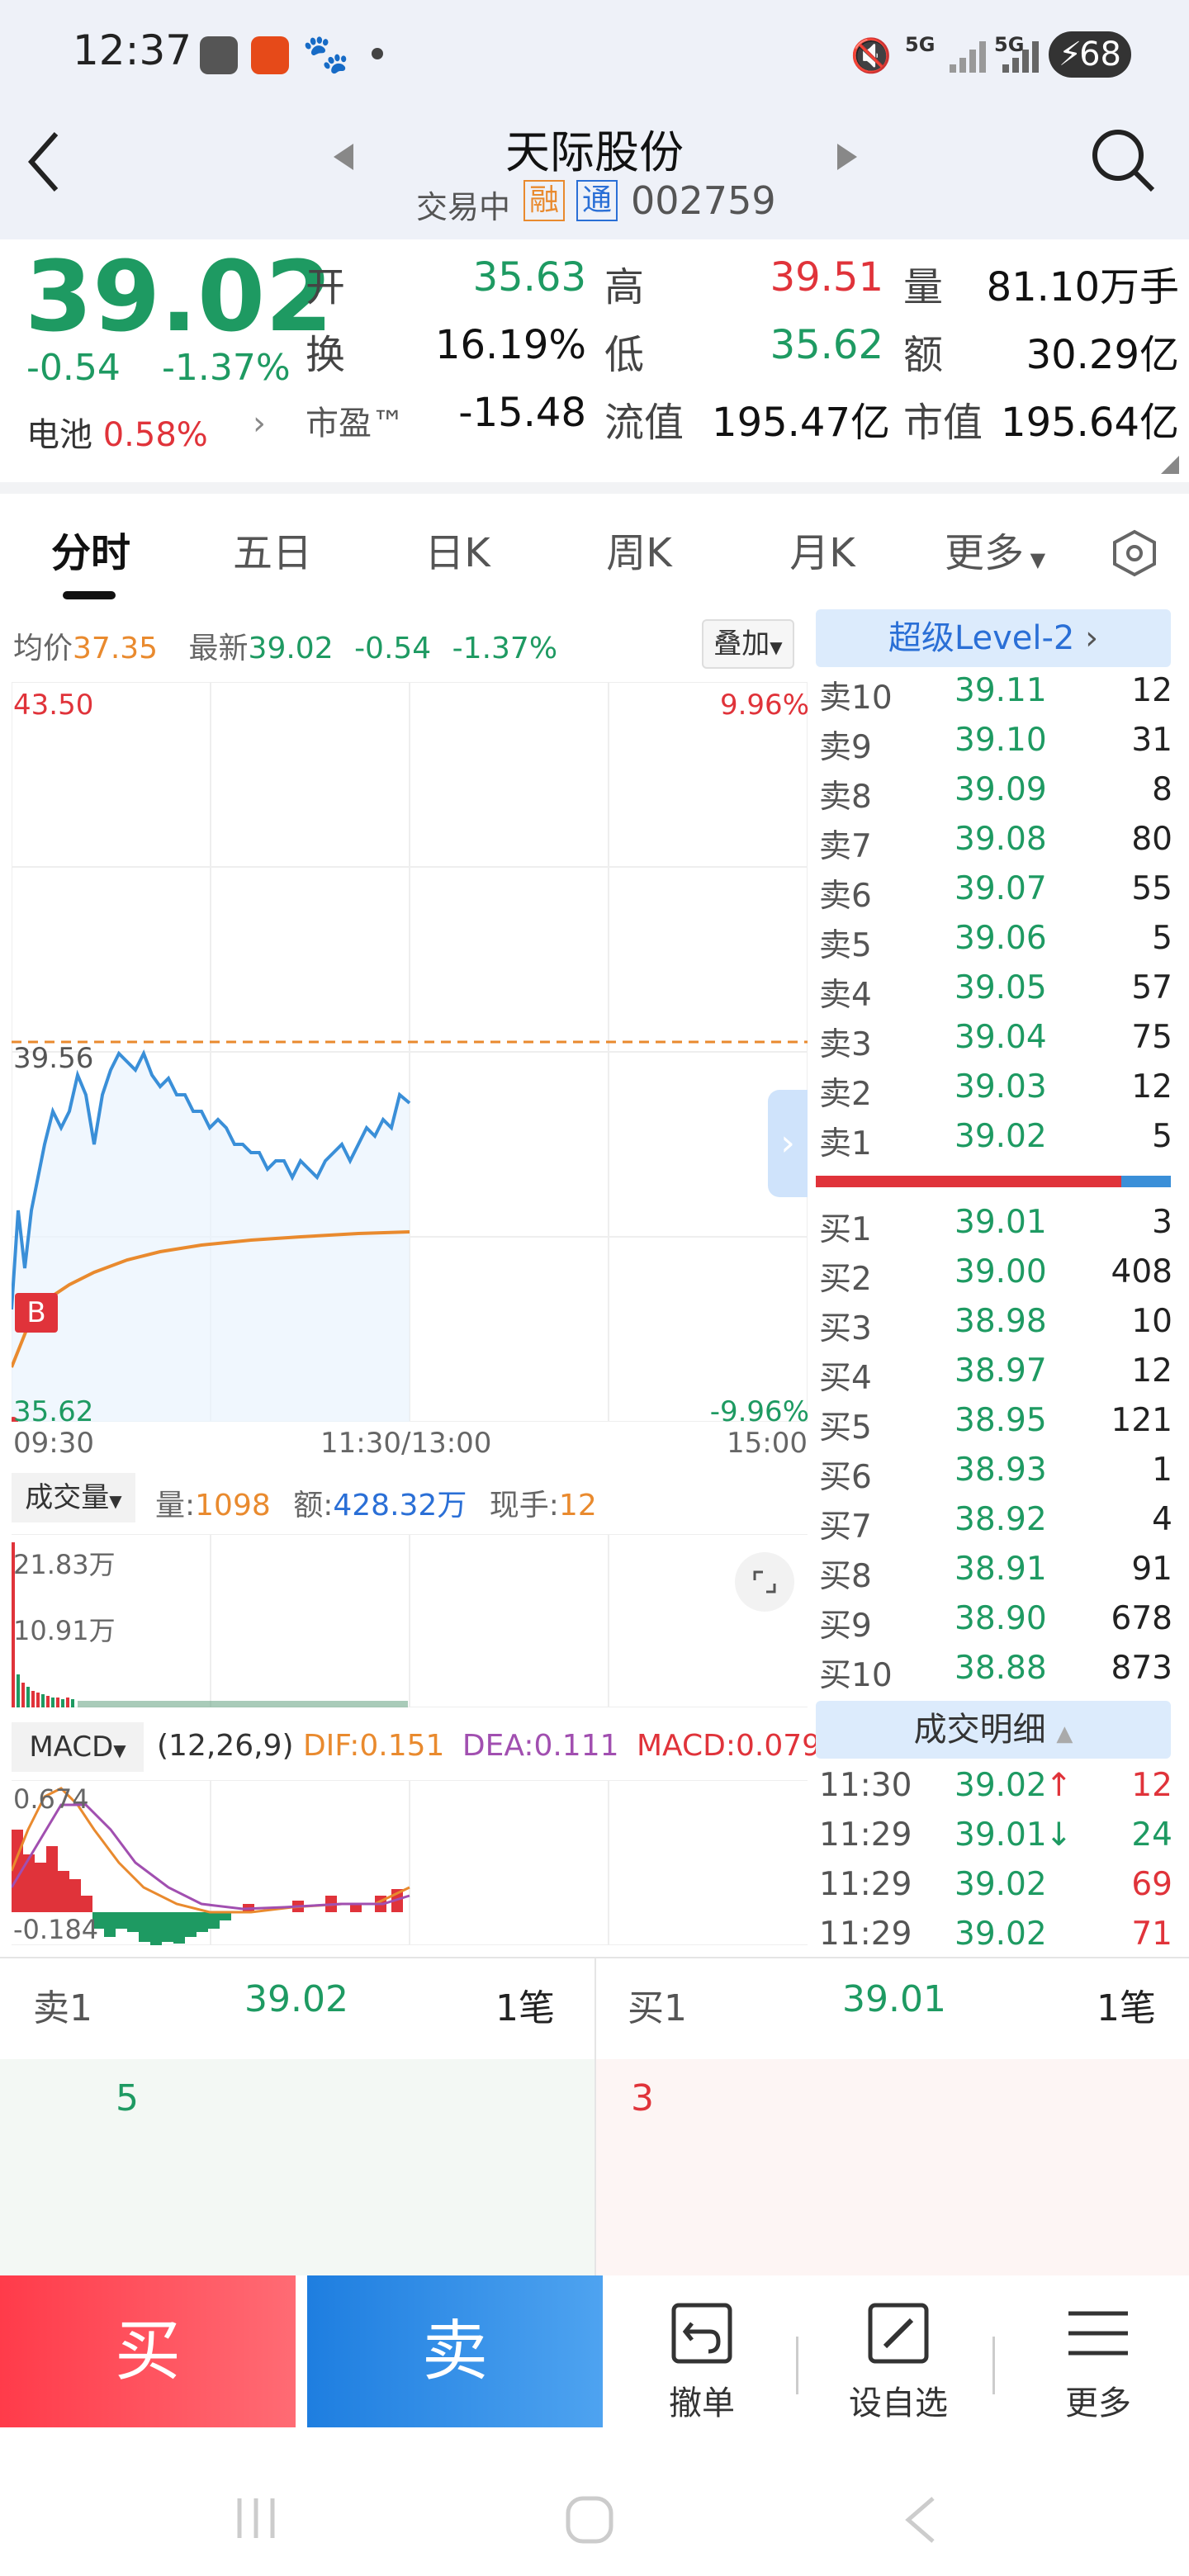 Image resolution: width=1189 pixels, height=2576 pixels. Describe the element at coordinates (270, 55) in the screenshot. I see `app-notification-icon` at that location.